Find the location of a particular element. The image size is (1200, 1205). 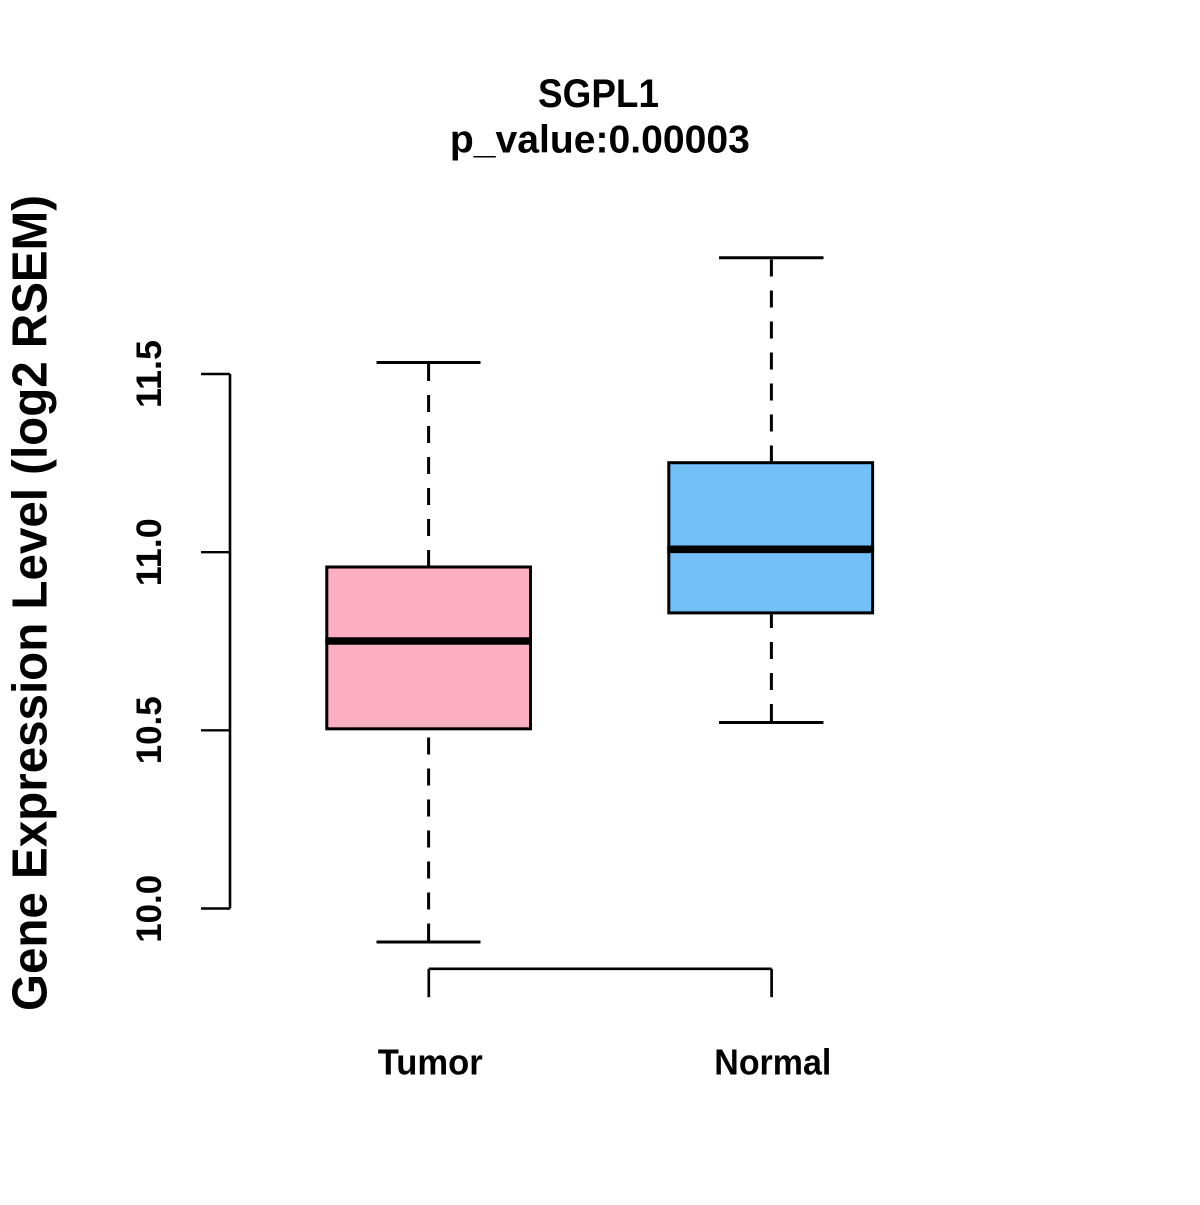

svg-text: Tumor is located at coordinates (430, 1062).